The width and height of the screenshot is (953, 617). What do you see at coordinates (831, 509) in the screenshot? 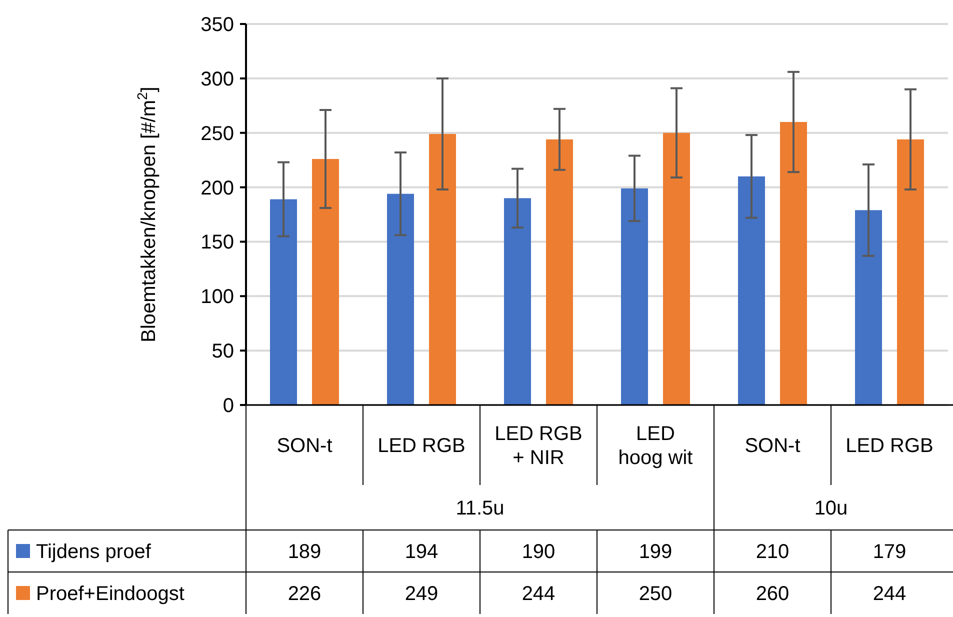
I see `text: 10u` at bounding box center [831, 509].